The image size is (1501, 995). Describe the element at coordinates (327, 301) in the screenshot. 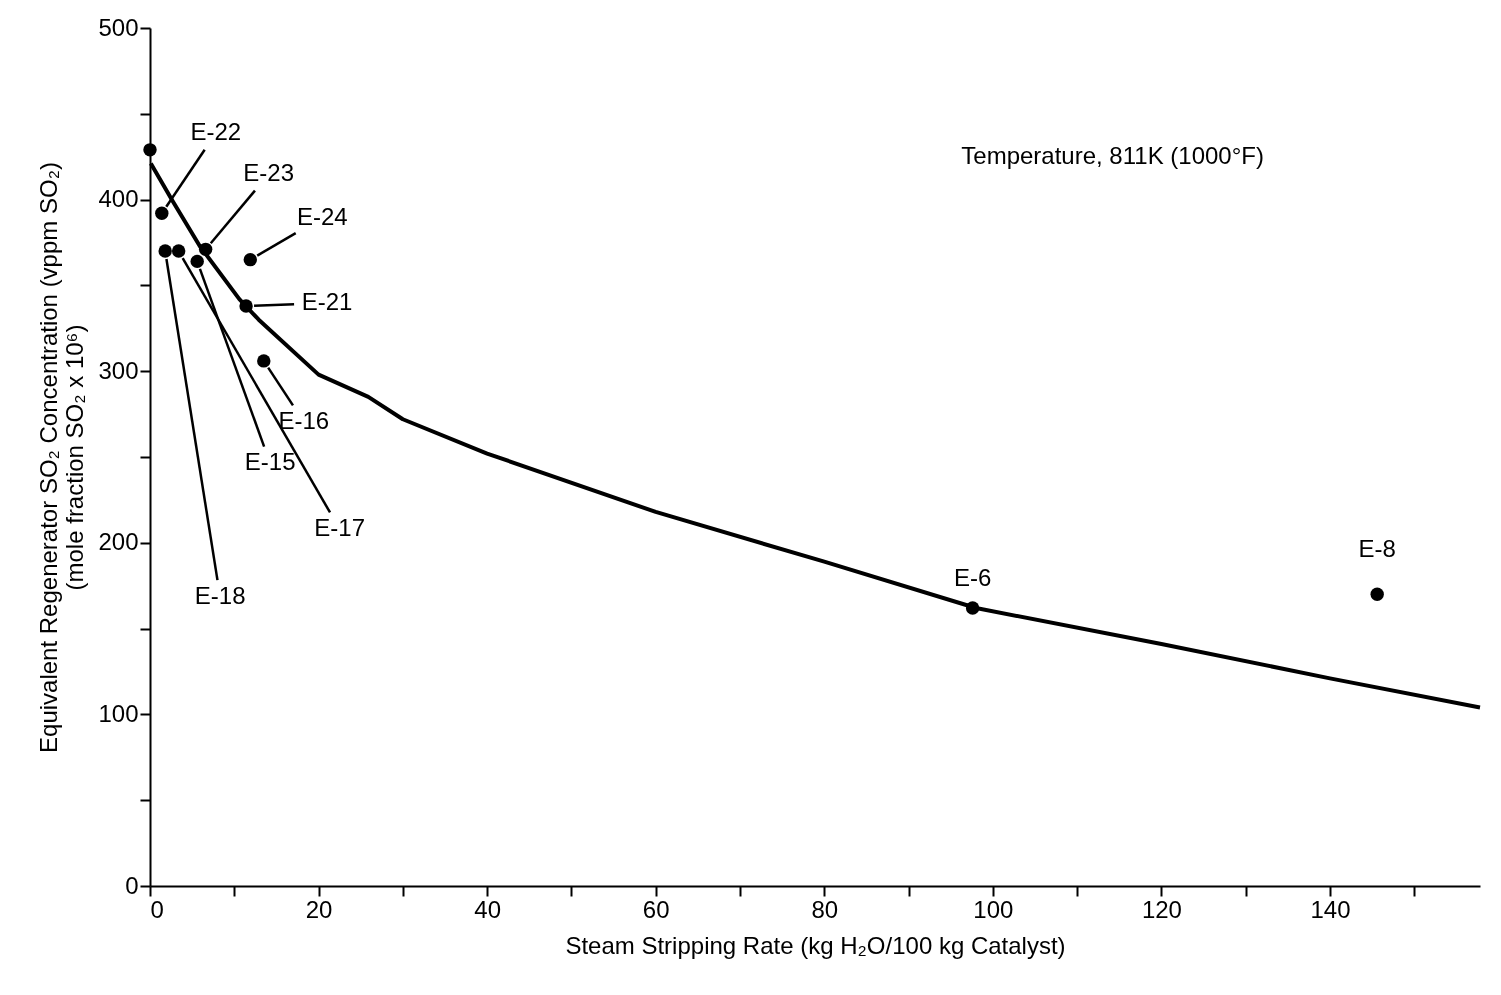

I see `annotation: E-21` at that location.